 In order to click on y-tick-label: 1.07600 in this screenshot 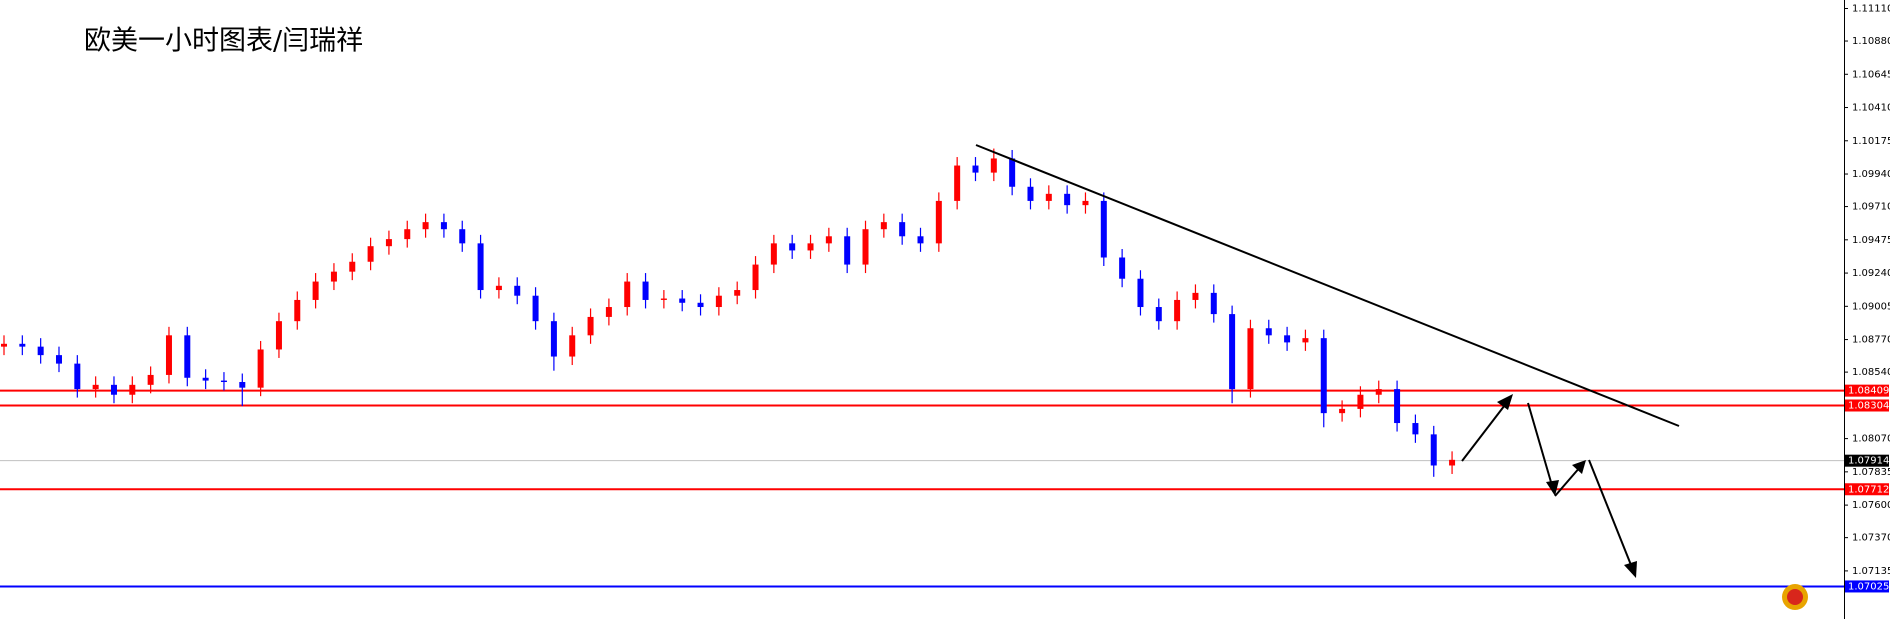, I will do `click(1871, 505)`.